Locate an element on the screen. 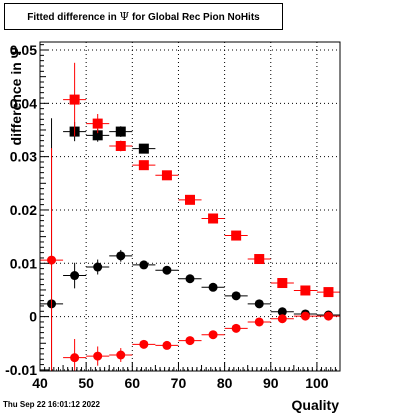 This screenshot has width=400, height=414. x-tick-label: 70 is located at coordinates (179, 383).